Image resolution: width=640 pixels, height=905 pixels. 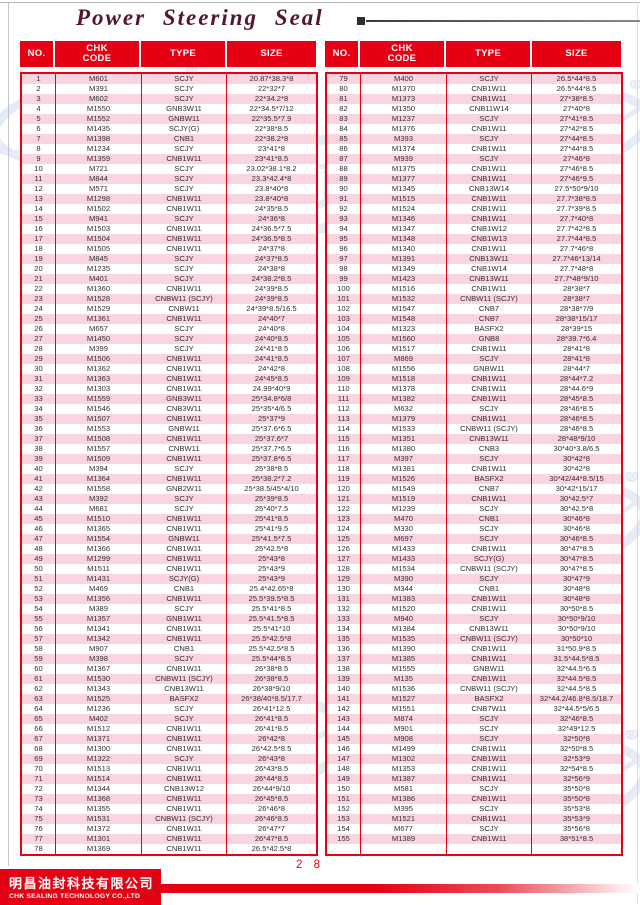 I want to click on cell-no: 66, so click(x=39, y=729).